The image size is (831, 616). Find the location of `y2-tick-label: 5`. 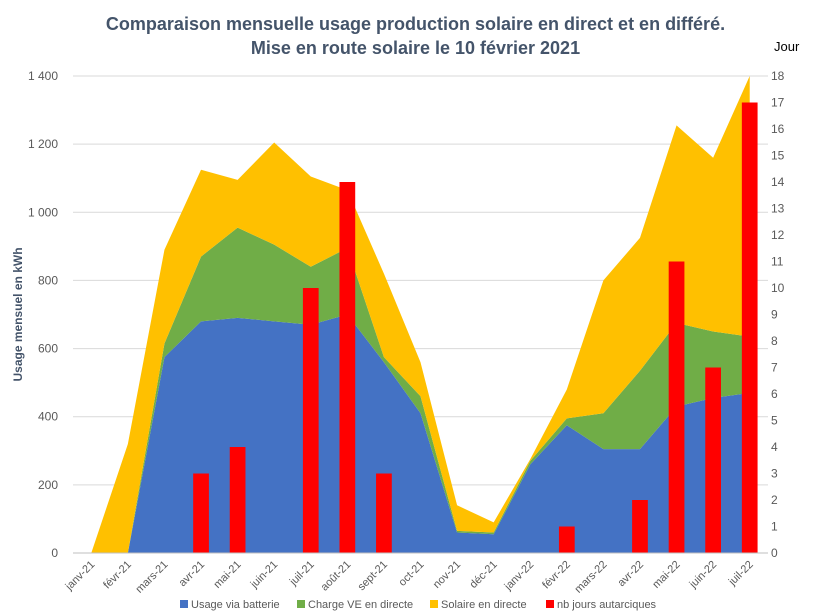

y2-tick-label: 5 is located at coordinates (774, 421).